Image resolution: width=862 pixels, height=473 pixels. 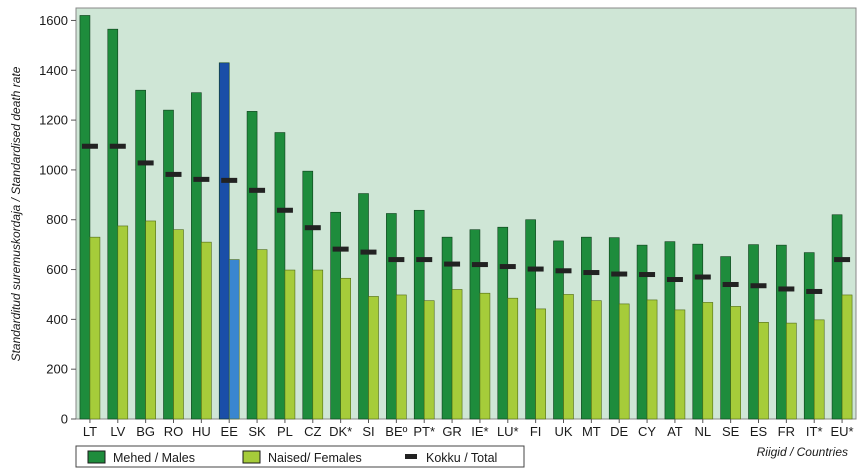 What do you see at coordinates (285, 431) in the screenshot?
I see `x-tick-label-PL: PL` at bounding box center [285, 431].